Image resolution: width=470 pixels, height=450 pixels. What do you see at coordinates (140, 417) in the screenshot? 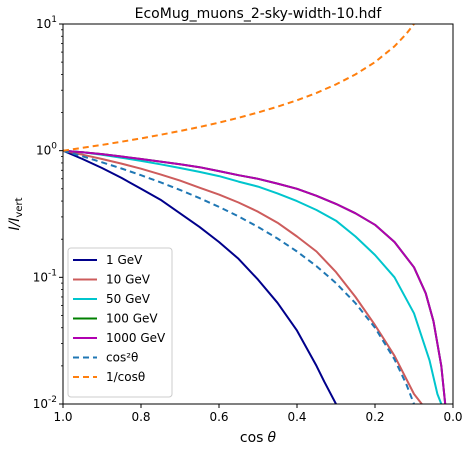
I see `x-tick-label: 0.8` at bounding box center [140, 417].